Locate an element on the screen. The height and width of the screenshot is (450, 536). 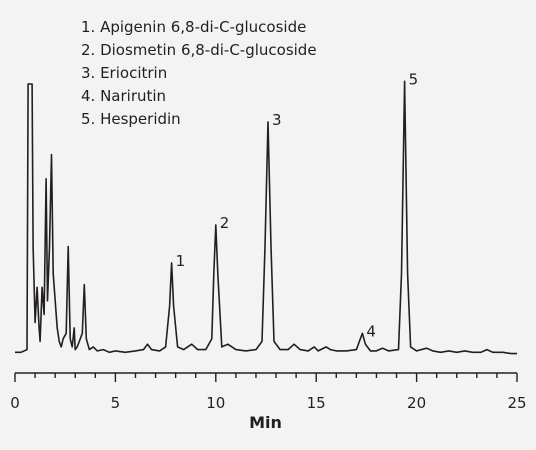
legend-entry-2: 2. Diosmetin 6,8-di-C-glucoside is located at coordinates (199, 50).